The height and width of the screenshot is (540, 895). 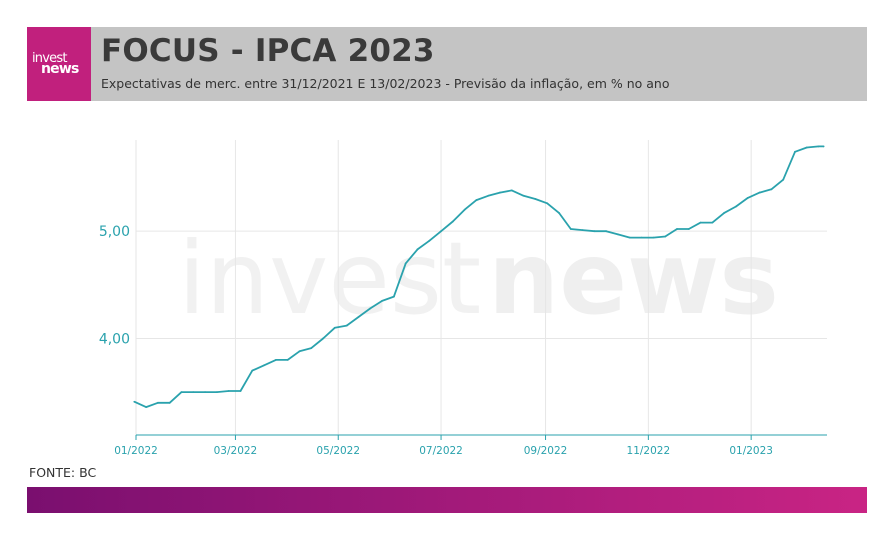 I want to click on footer-gradient-bar, so click(x=447, y=500).